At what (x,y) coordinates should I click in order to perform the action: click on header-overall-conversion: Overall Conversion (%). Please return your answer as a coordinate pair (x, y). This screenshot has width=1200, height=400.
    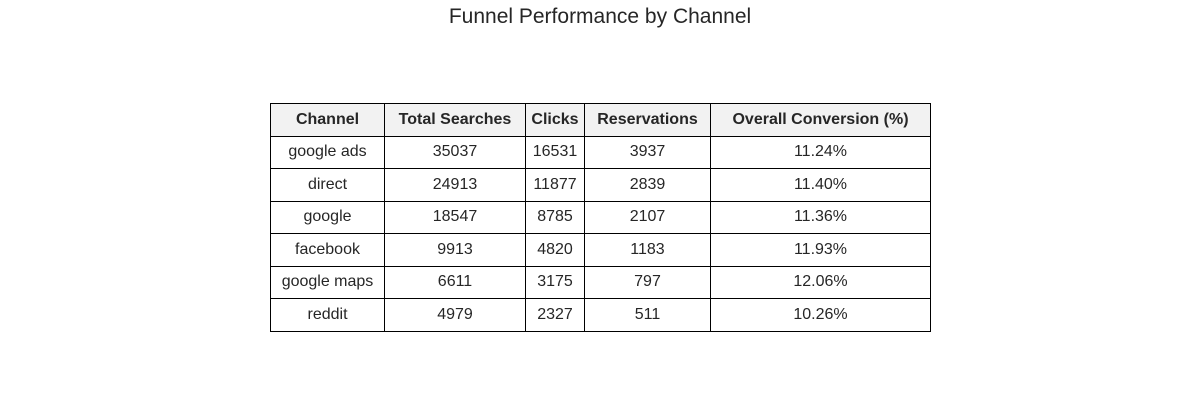
    Looking at the image, I should click on (820, 120).